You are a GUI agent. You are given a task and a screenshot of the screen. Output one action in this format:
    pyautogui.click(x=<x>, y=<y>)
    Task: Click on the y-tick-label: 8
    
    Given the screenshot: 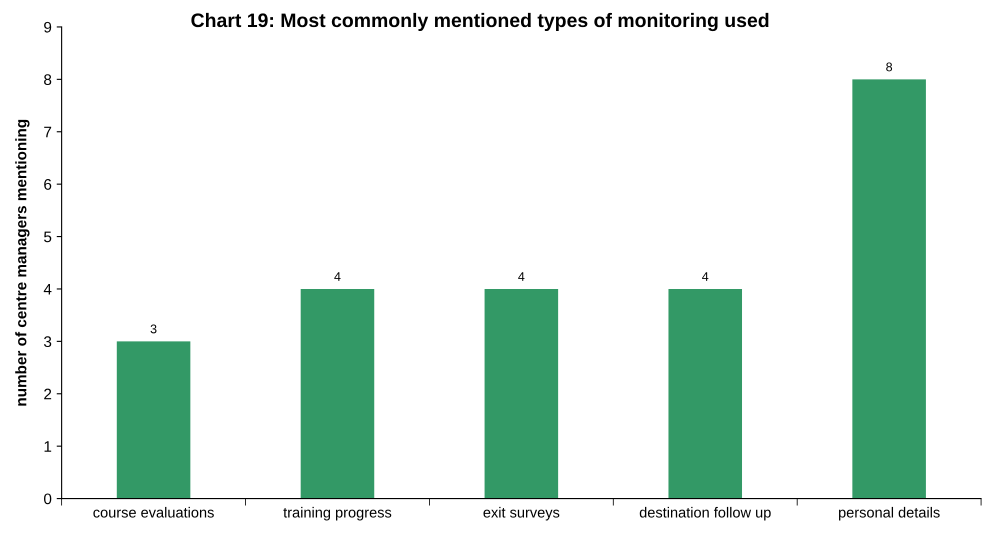 What is the action you would take?
    pyautogui.click(x=48, y=80)
    